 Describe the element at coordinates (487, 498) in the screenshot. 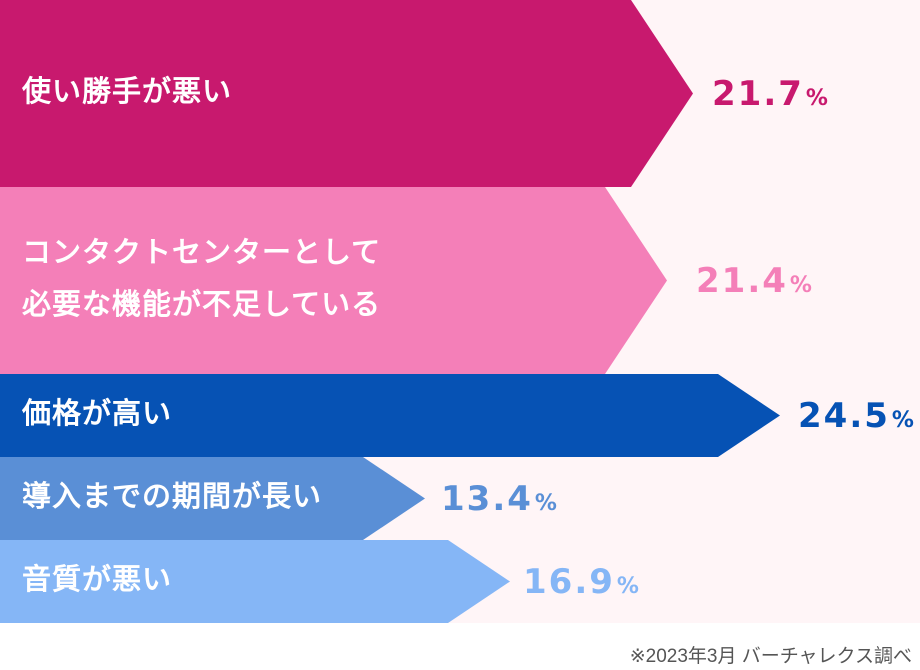

I see `value-number: 13.4` at that location.